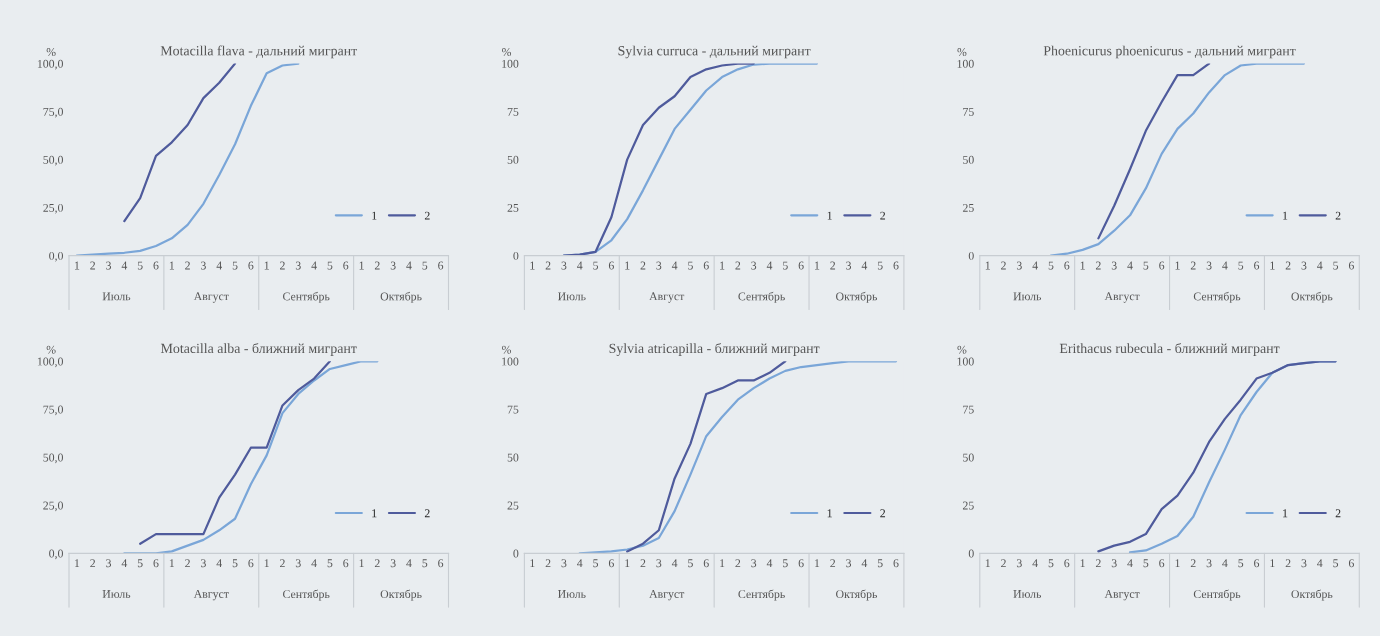 The width and height of the screenshot is (1380, 636). I want to click on y-tick-label: 50,0, so click(53, 160).